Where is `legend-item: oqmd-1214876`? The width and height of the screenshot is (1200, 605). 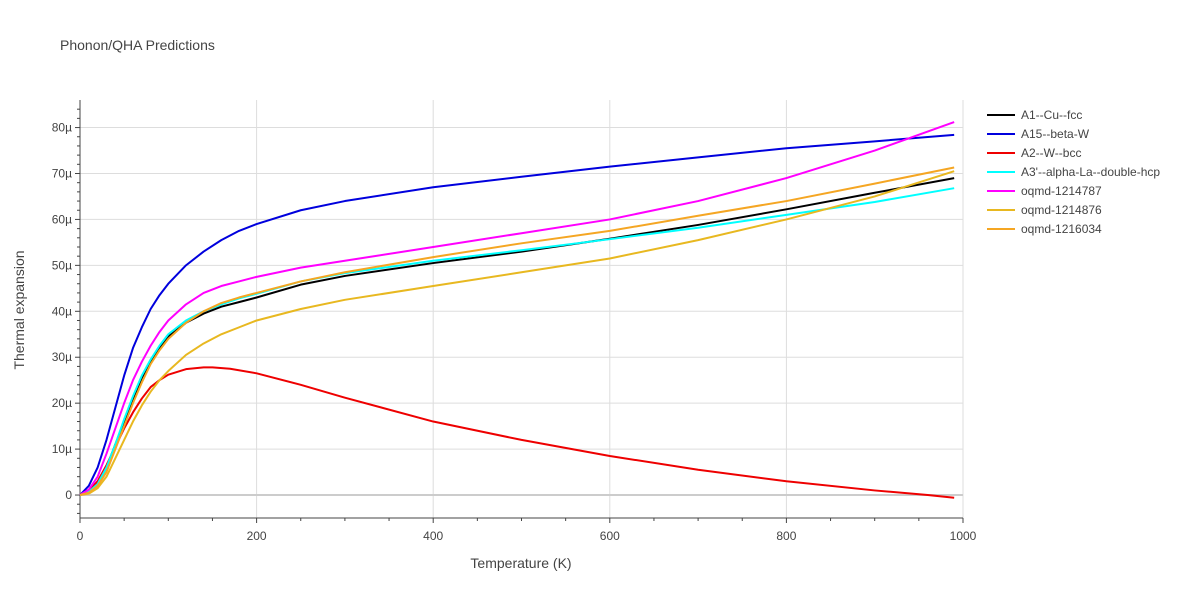
legend-item: oqmd-1214876 is located at coordinates (1044, 210).